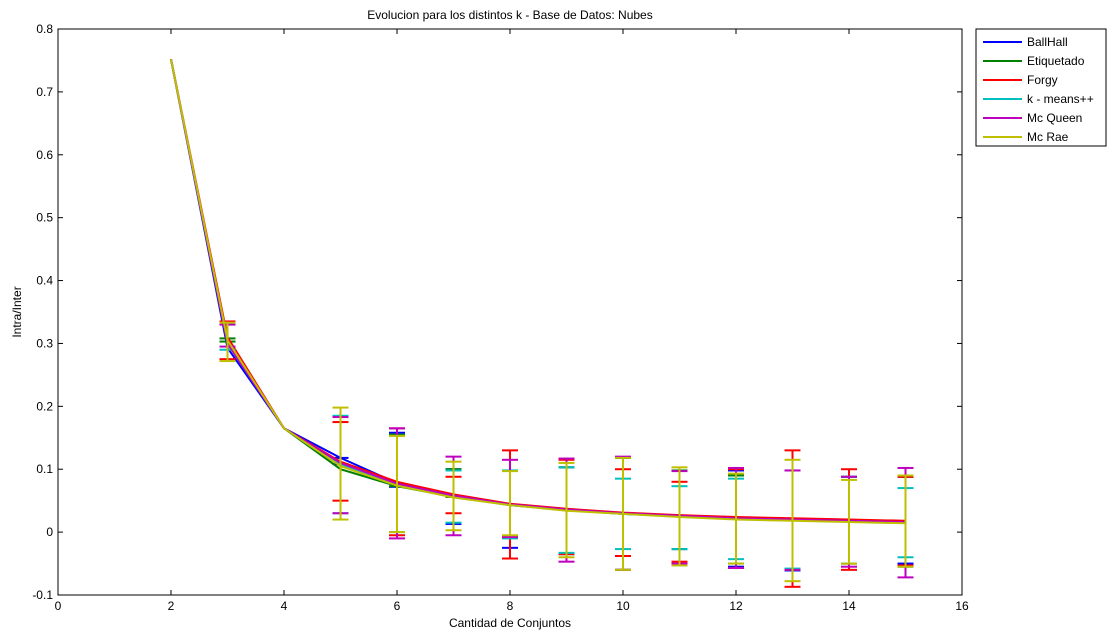  What do you see at coordinates (42, 312) in the screenshot?
I see `y-tick-labels: -0.1 0 0.1 0.2 0.3 0.4 0.5 0.6 0.7 0.8` at bounding box center [42, 312].